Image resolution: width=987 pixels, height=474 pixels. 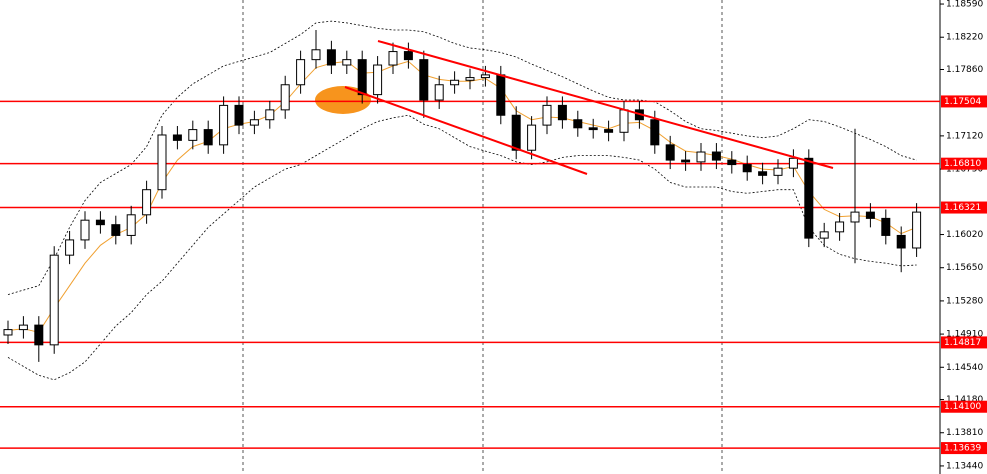 What do you see at coordinates (964, 70) in the screenshot?
I see `y-tick-label: 1.17860` at bounding box center [964, 70].